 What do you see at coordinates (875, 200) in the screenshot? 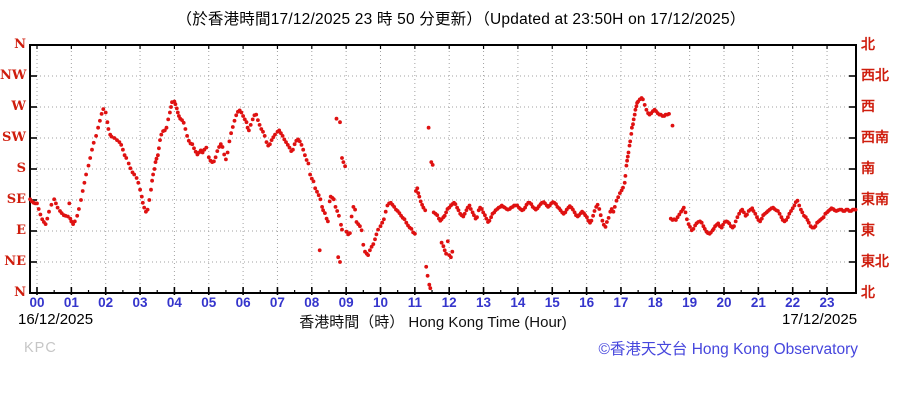
I see `y-axis-label-right-5: 東南` at bounding box center [875, 200].